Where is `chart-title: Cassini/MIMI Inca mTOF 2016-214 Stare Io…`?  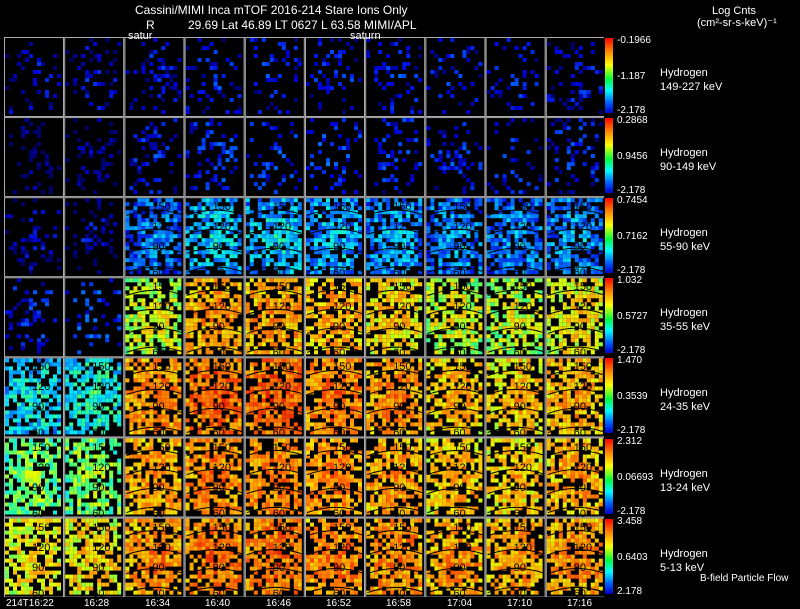 chart-title: Cassini/MIMI Inca mTOF 2016-214 Stare Io… is located at coordinates (271, 10).